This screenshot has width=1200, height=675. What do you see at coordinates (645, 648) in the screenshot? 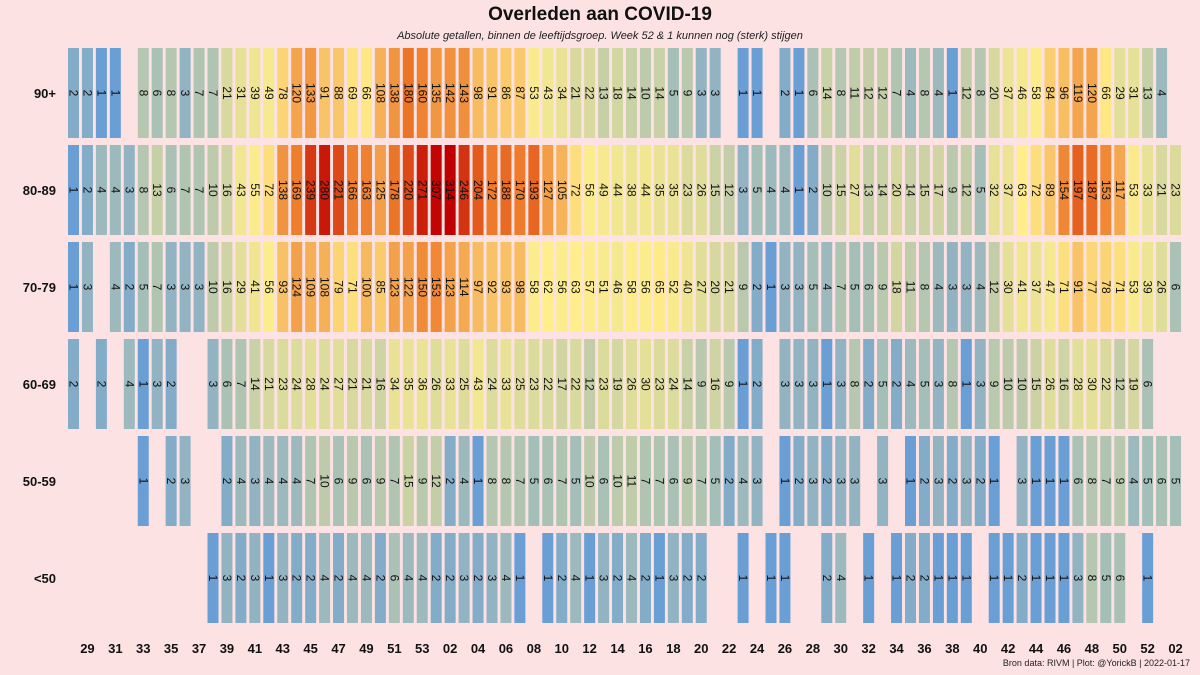
I see `x-tick-label: 16` at bounding box center [645, 648].